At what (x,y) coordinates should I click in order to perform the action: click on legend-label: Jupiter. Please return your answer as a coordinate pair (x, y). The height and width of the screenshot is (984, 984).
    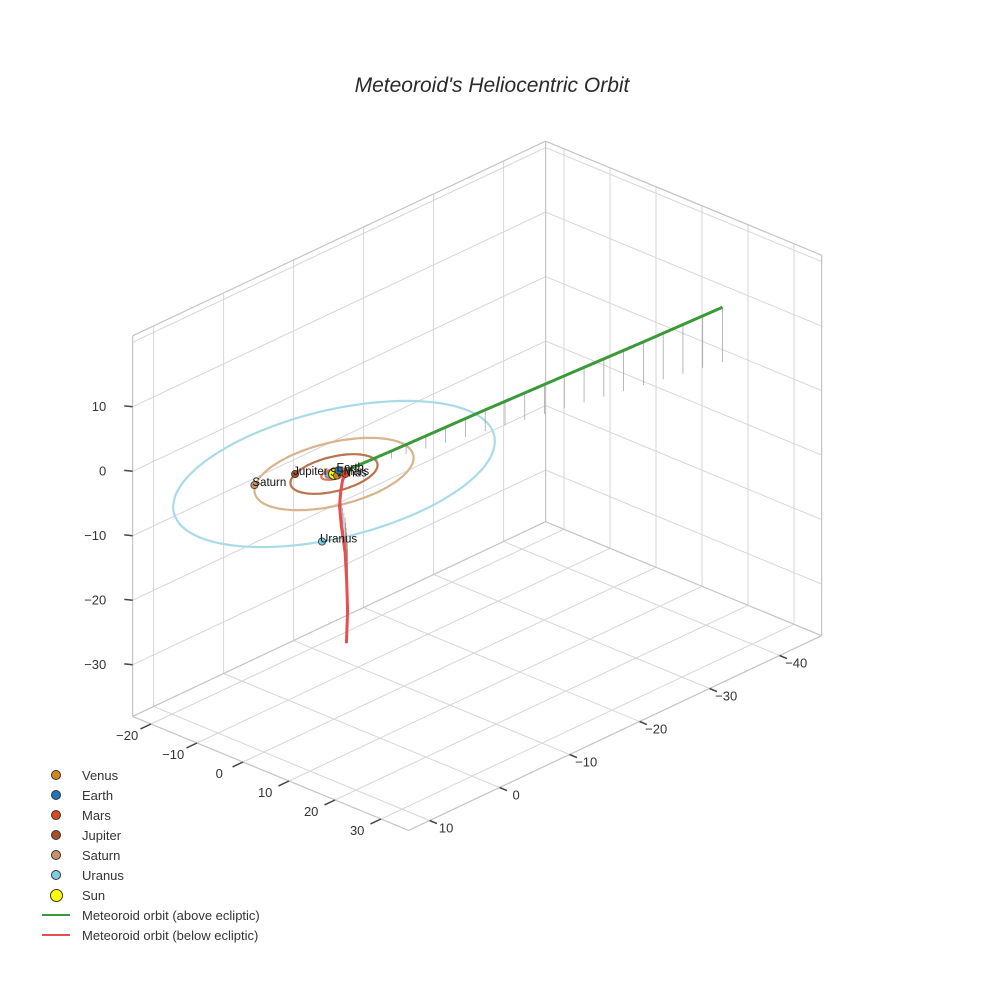
    Looking at the image, I should click on (102, 835).